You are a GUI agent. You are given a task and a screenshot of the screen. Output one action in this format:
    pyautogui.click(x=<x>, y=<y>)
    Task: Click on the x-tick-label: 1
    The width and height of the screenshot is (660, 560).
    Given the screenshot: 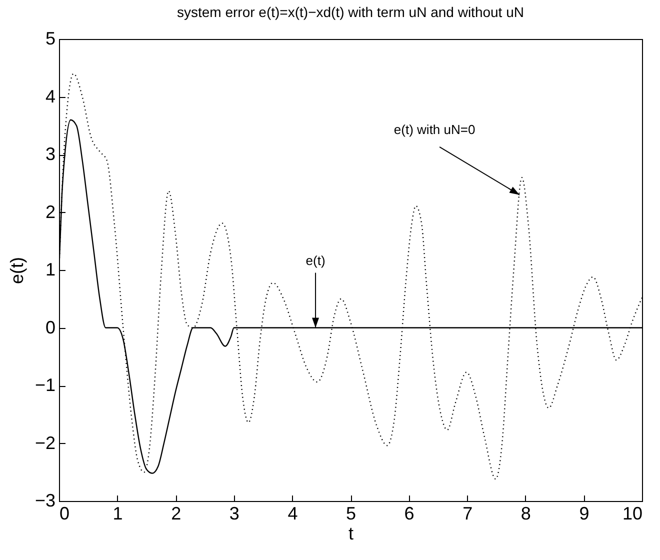 What is the action you would take?
    pyautogui.click(x=117, y=514)
    